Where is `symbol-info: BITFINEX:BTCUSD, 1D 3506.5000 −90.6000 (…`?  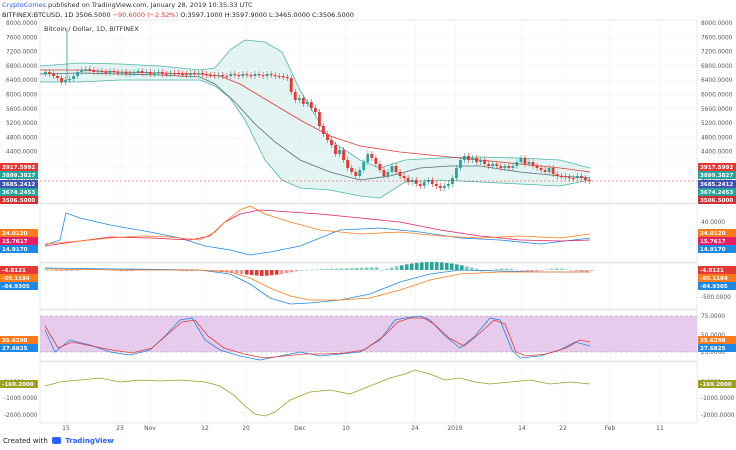
symbol-info: BITFINEX:BTCUSD, 1D 3506.5000 −90.6000 (… is located at coordinates (178, 15).